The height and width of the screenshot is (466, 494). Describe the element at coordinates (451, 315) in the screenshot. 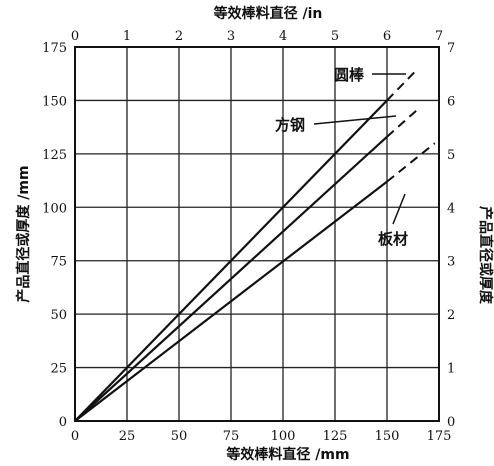

I see `y-tick-label-in: 2` at that location.